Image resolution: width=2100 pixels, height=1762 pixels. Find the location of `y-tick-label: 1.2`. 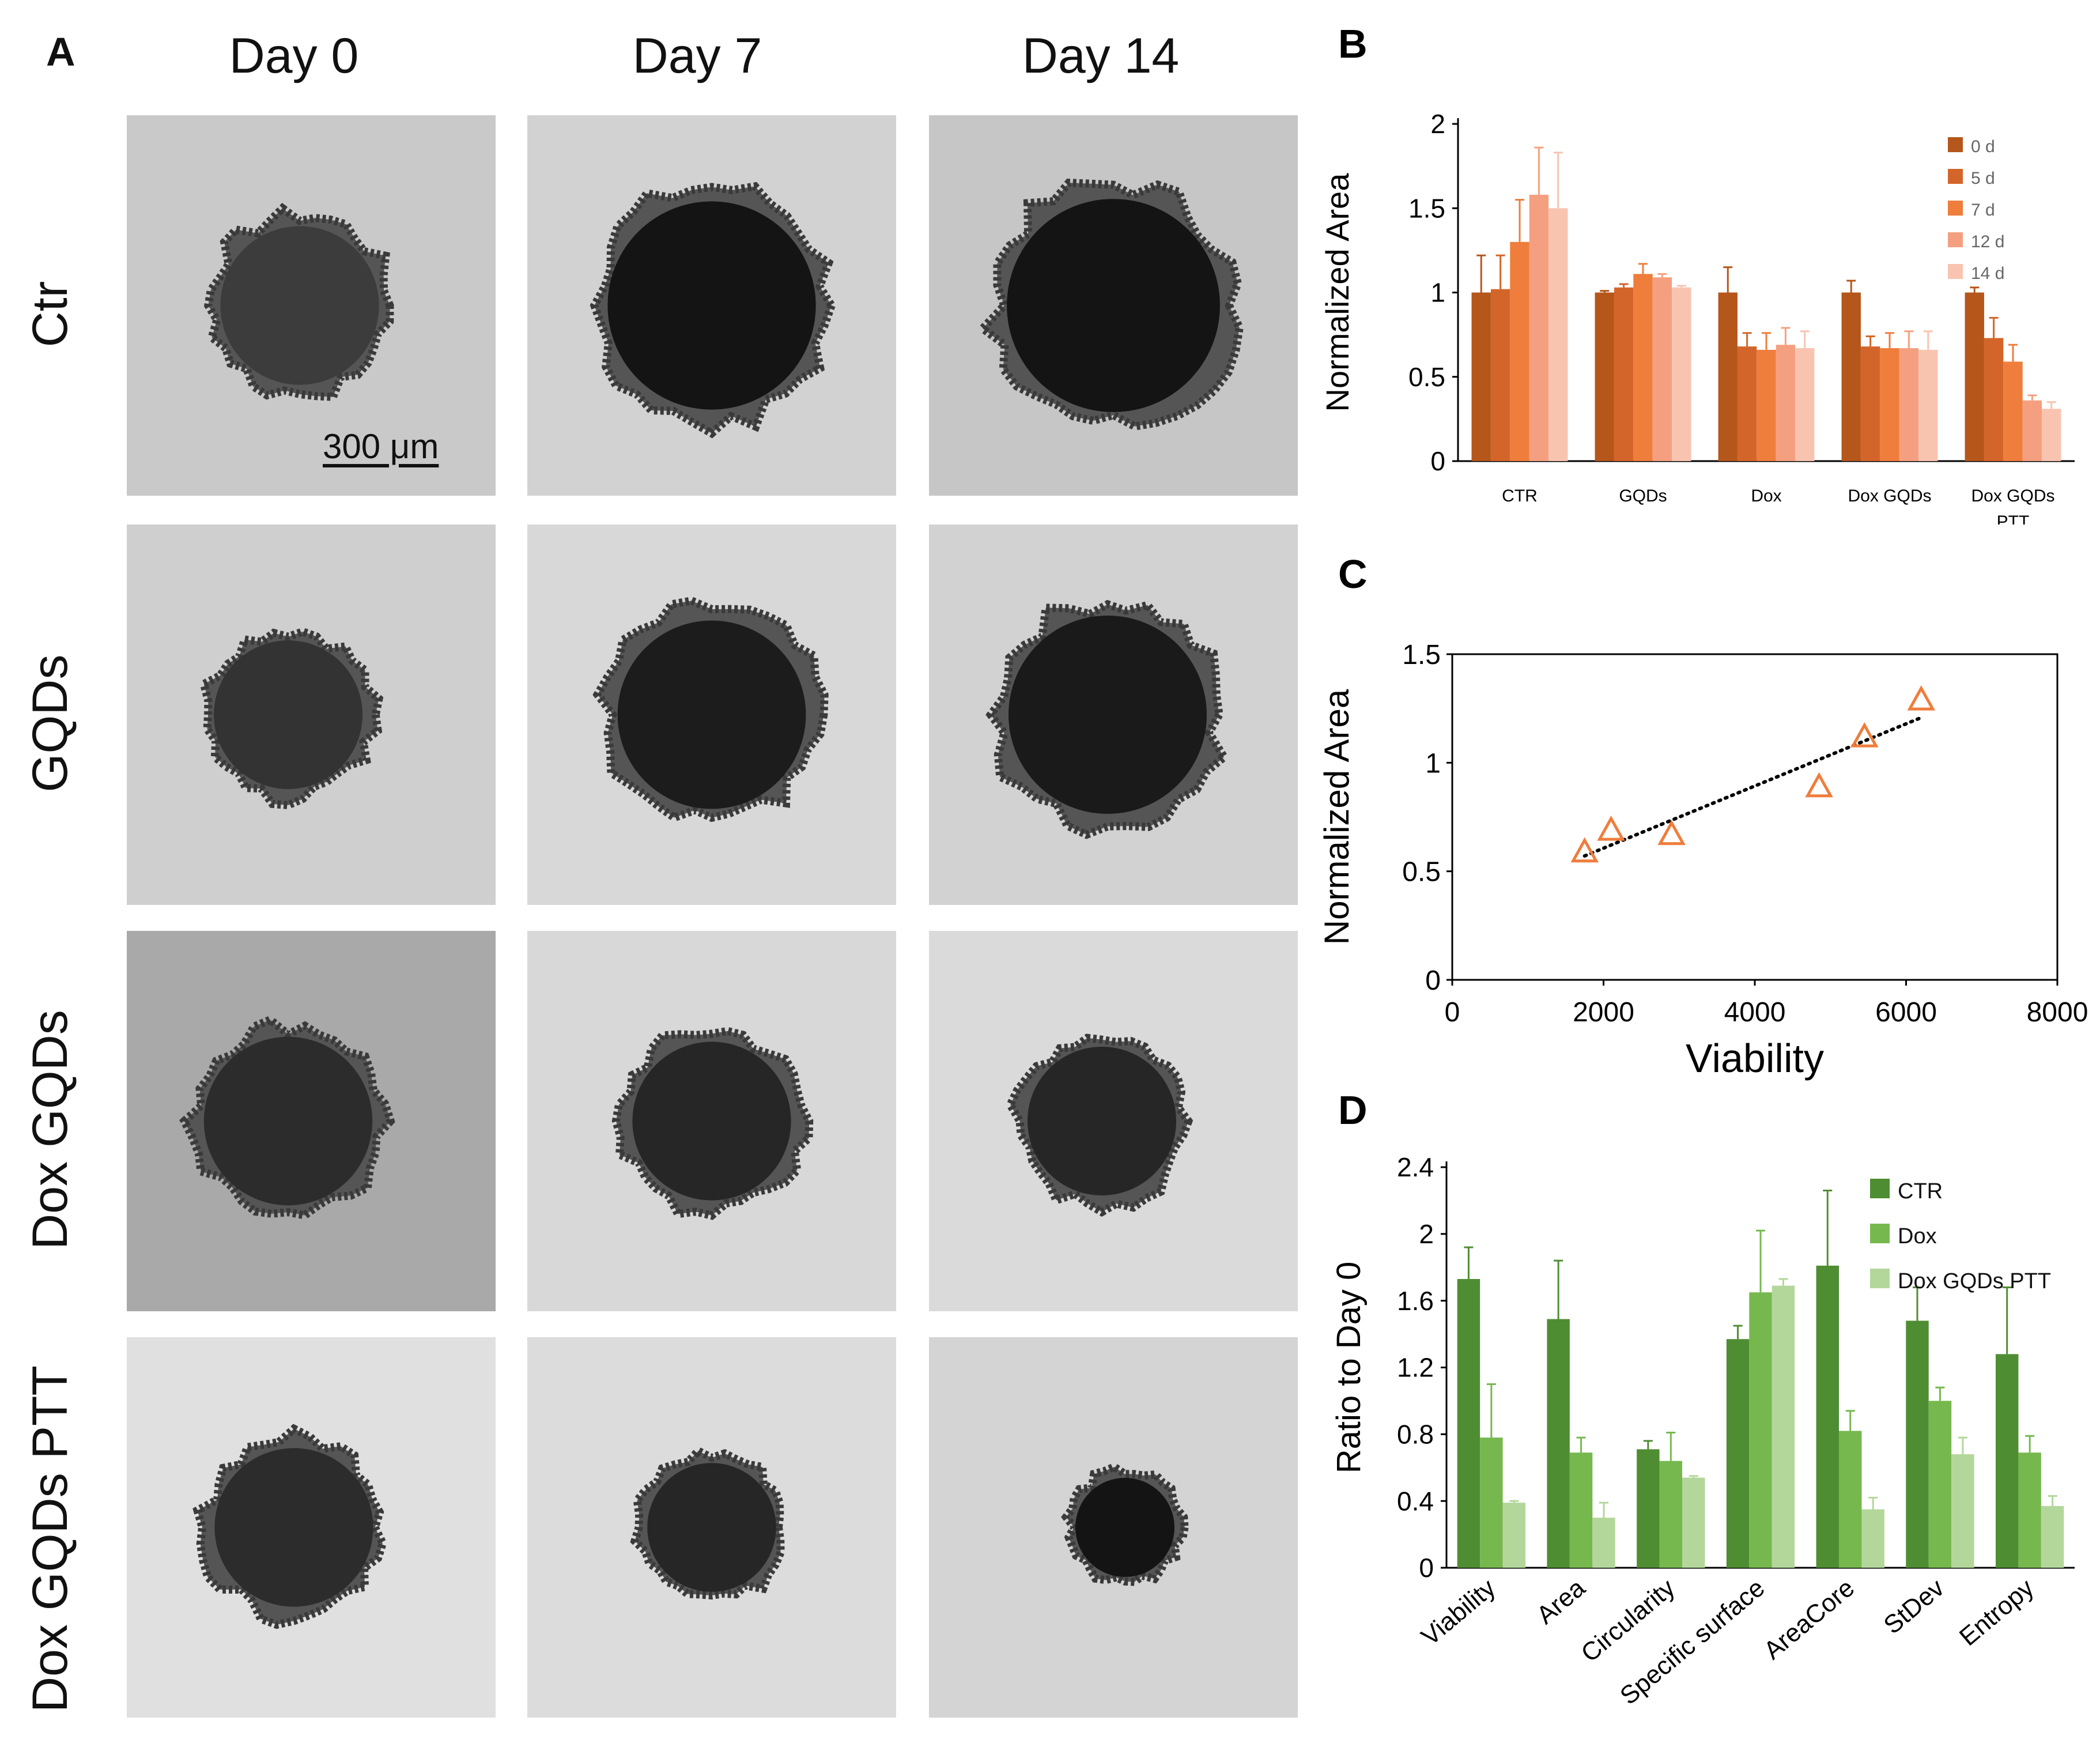

y-tick-label: 1.2 is located at coordinates (1415, 1368).